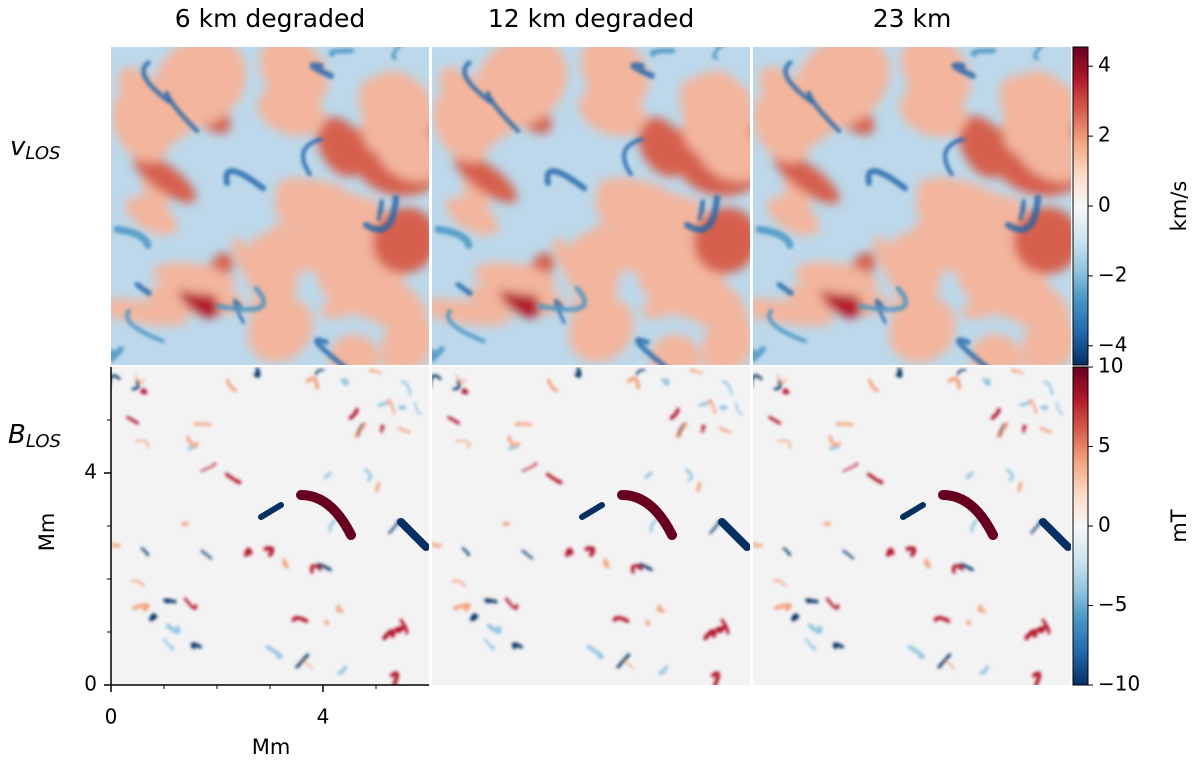 The image size is (1200, 763). I want to click on colorbar-tick-label: 10, so click(1110, 366).